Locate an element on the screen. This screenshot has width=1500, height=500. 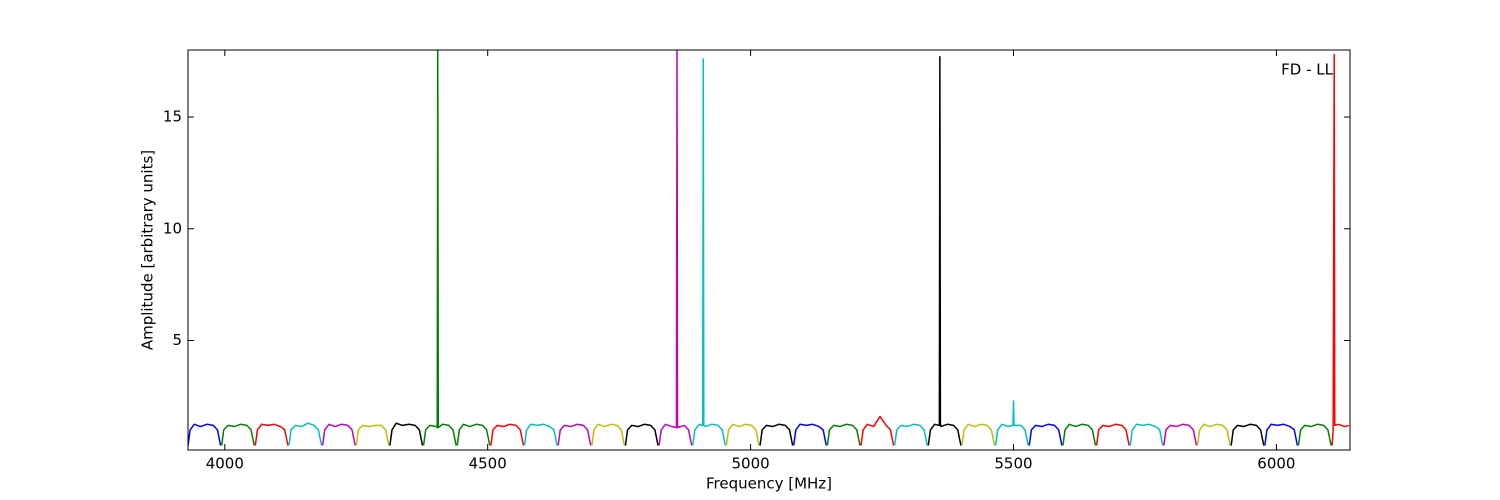
x-tick-label: 4500 is located at coordinates (488, 464).